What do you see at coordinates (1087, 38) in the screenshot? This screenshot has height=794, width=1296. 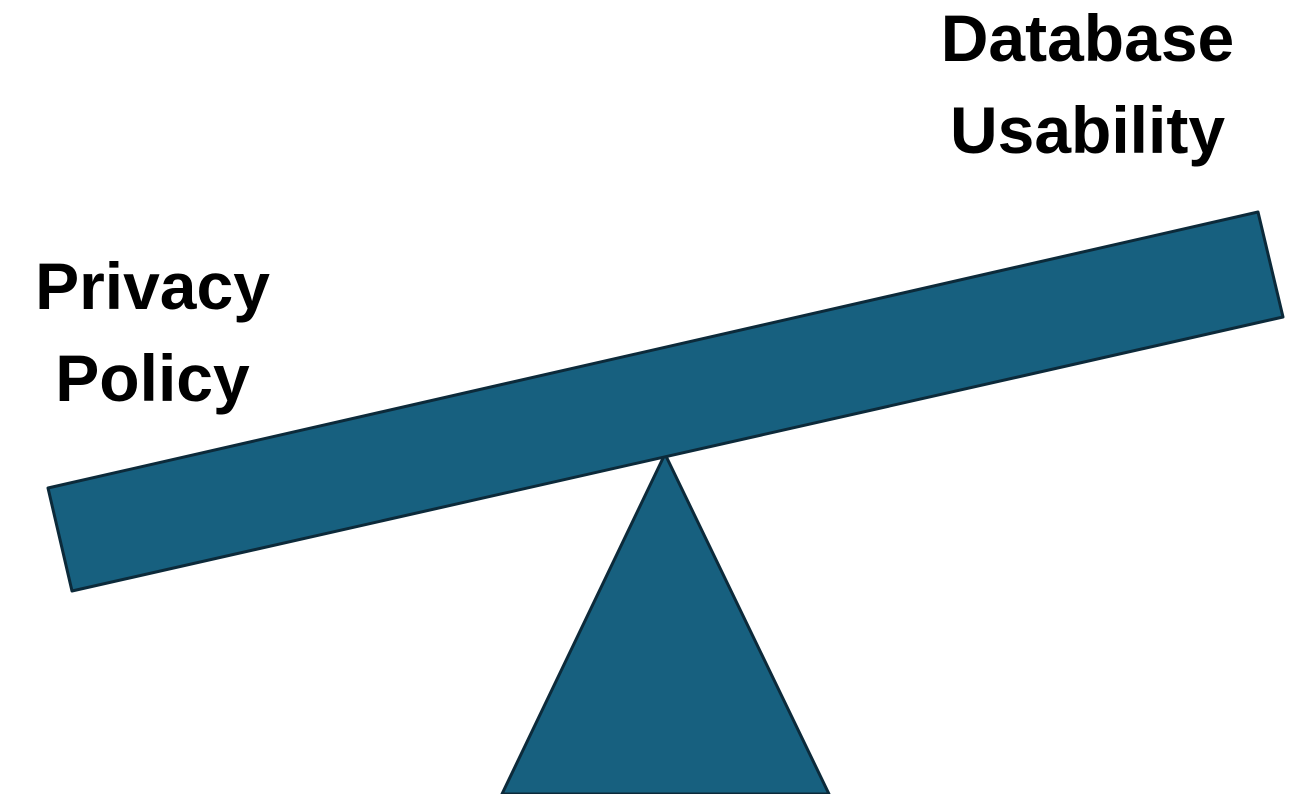 I see `database-usability-line-1: Database` at bounding box center [1087, 38].